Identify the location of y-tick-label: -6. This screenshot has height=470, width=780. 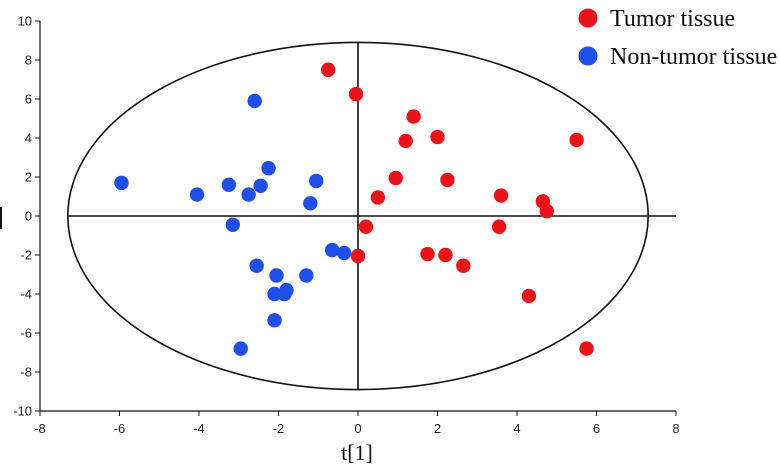
(26, 333).